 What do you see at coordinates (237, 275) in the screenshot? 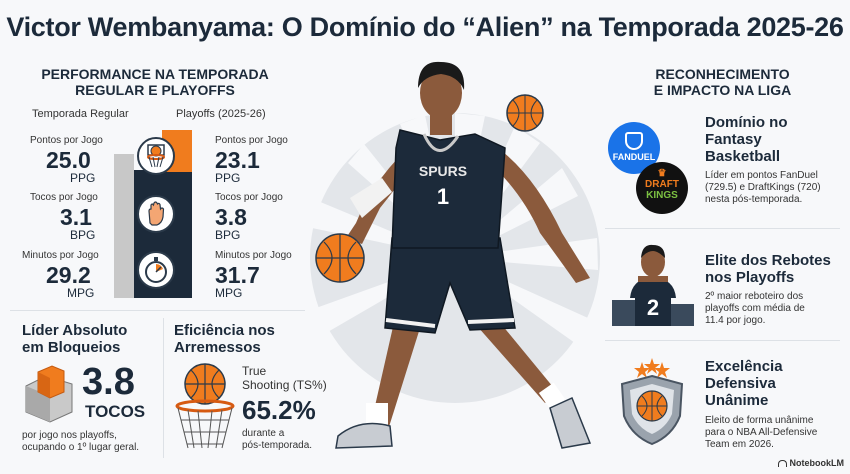
I see `stat-value-playoffs: 31.7` at bounding box center [237, 275].